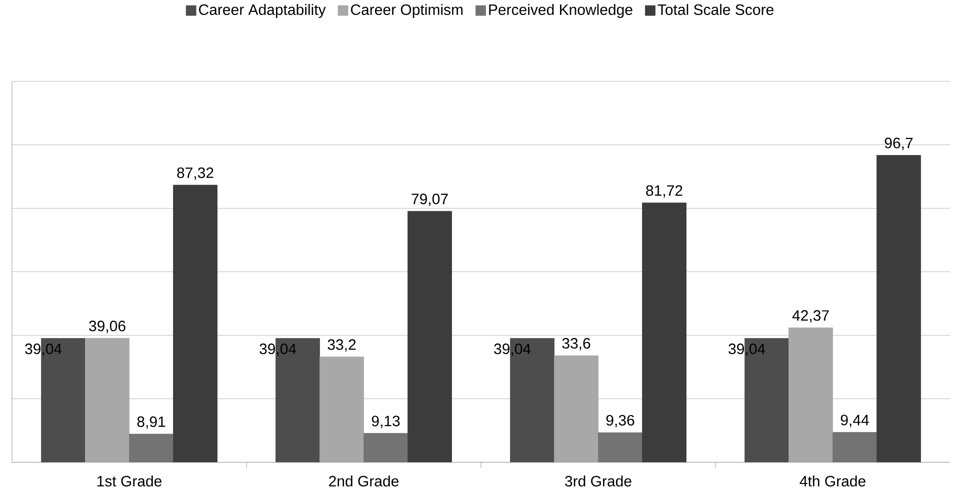 The height and width of the screenshot is (502, 957). Describe the element at coordinates (129, 480) in the screenshot. I see `x-tick-label: 1st Grade` at that location.